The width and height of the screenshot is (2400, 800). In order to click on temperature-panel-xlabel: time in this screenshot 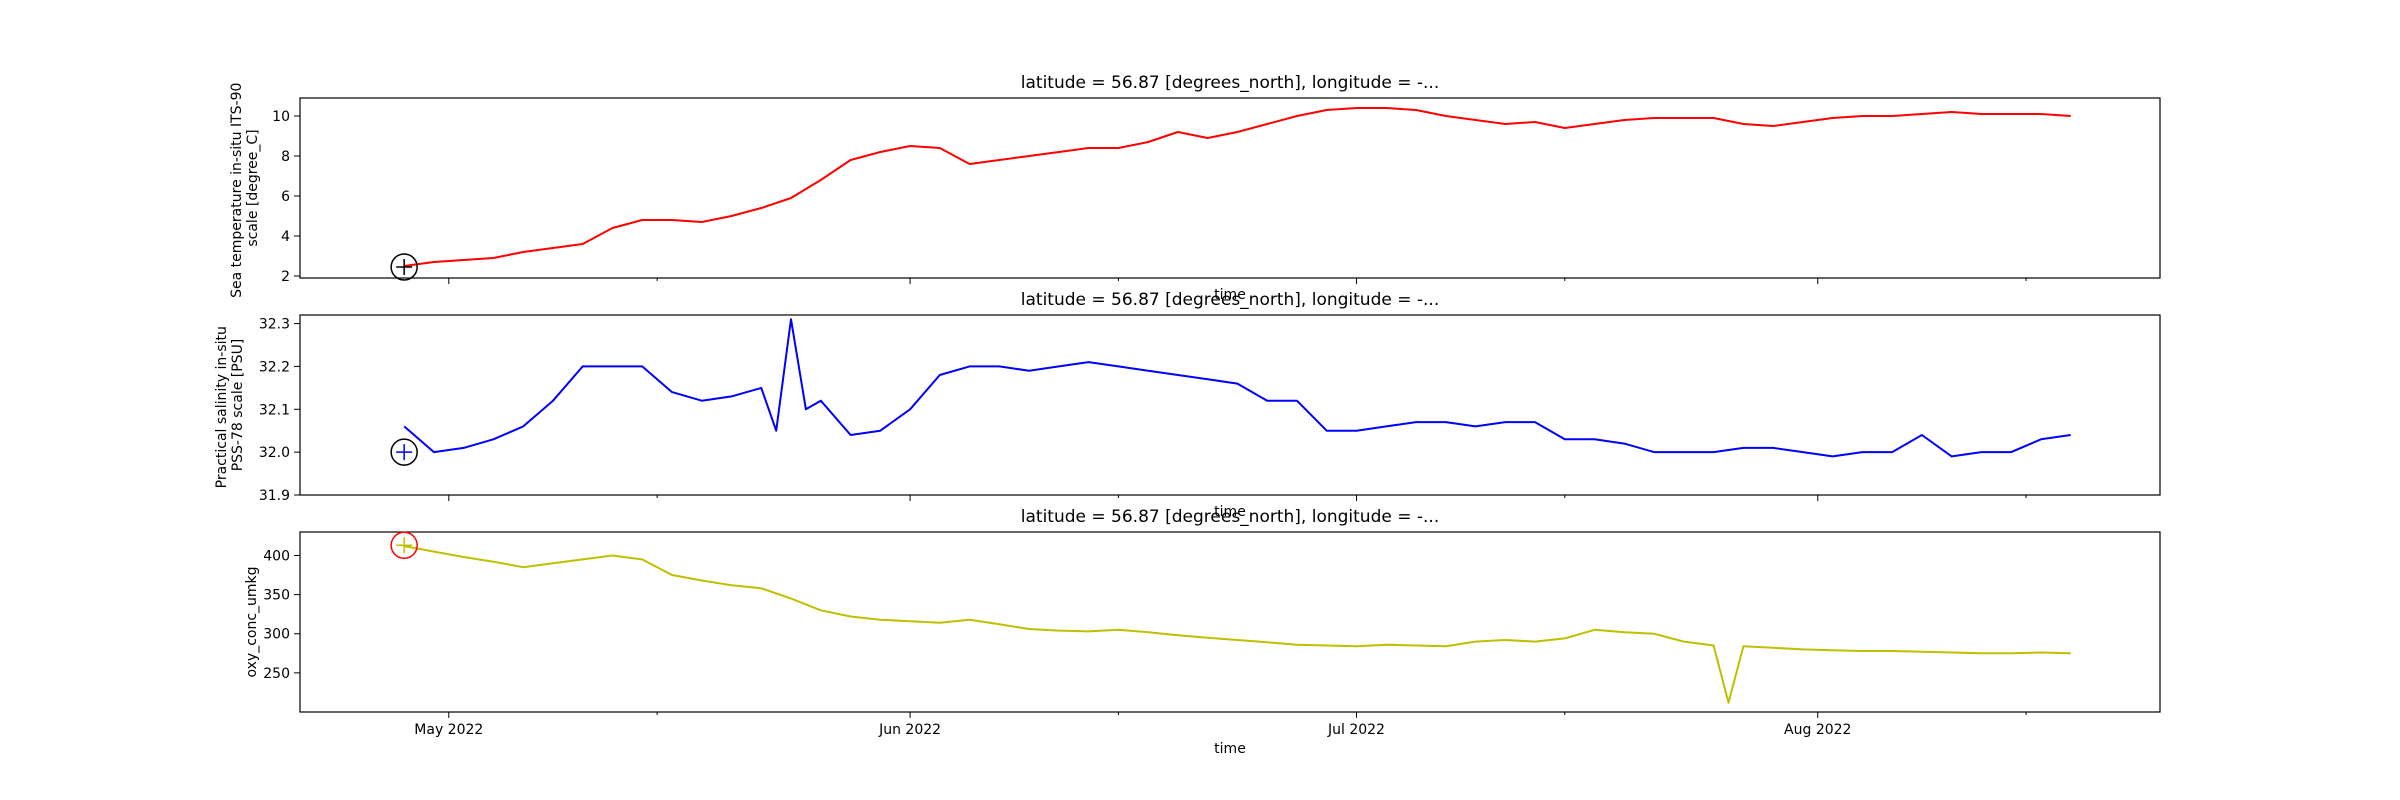, I will do `click(1230, 295)`.